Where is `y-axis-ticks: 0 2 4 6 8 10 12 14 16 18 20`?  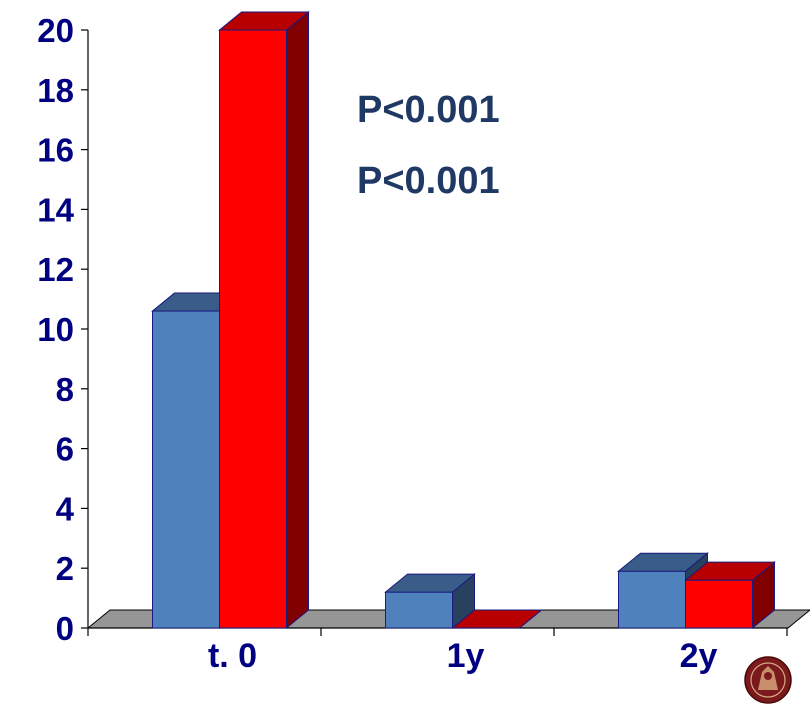 y-axis-ticks: 0 2 4 6 8 10 12 14 16 18 20 is located at coordinates (62, 329).